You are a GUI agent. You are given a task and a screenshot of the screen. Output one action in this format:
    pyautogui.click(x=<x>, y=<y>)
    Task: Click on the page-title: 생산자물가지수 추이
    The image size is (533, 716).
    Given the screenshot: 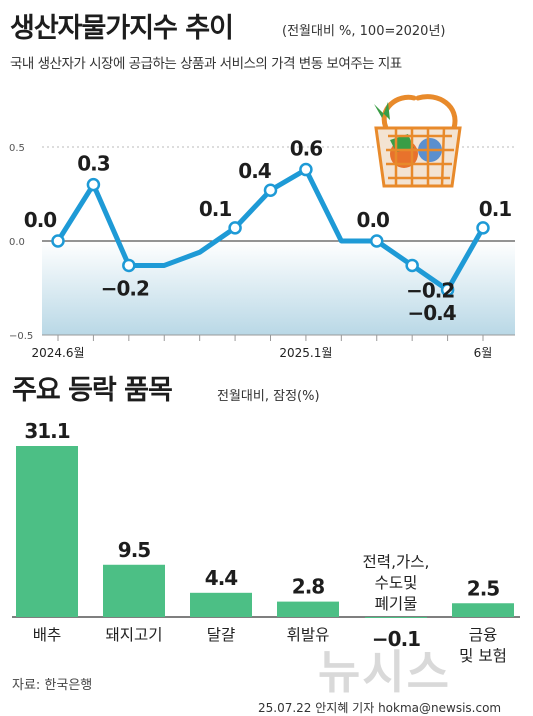 What is the action you would take?
    pyautogui.click(x=122, y=28)
    